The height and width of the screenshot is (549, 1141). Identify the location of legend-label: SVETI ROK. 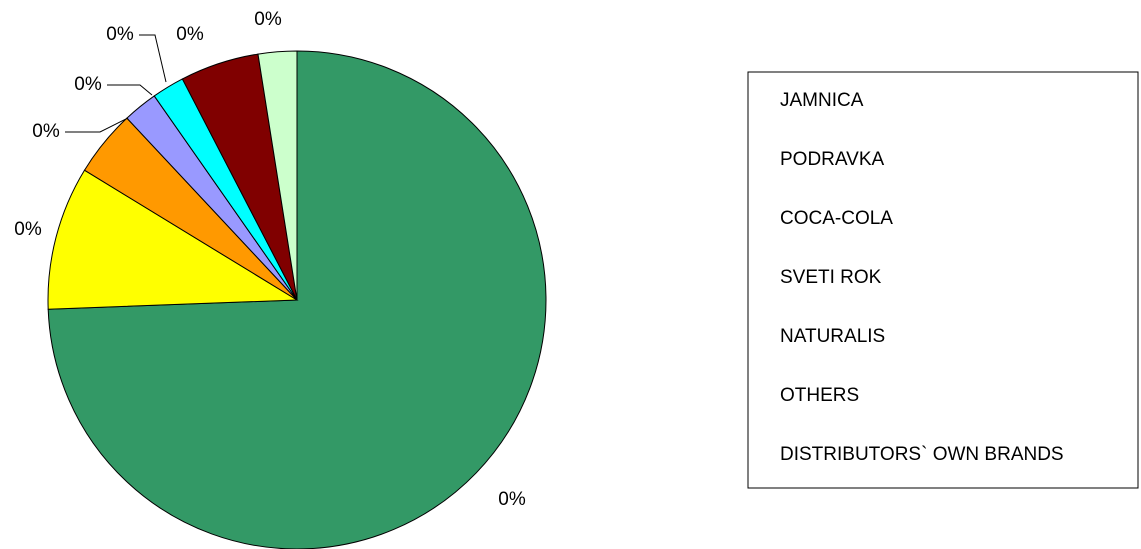
(831, 277).